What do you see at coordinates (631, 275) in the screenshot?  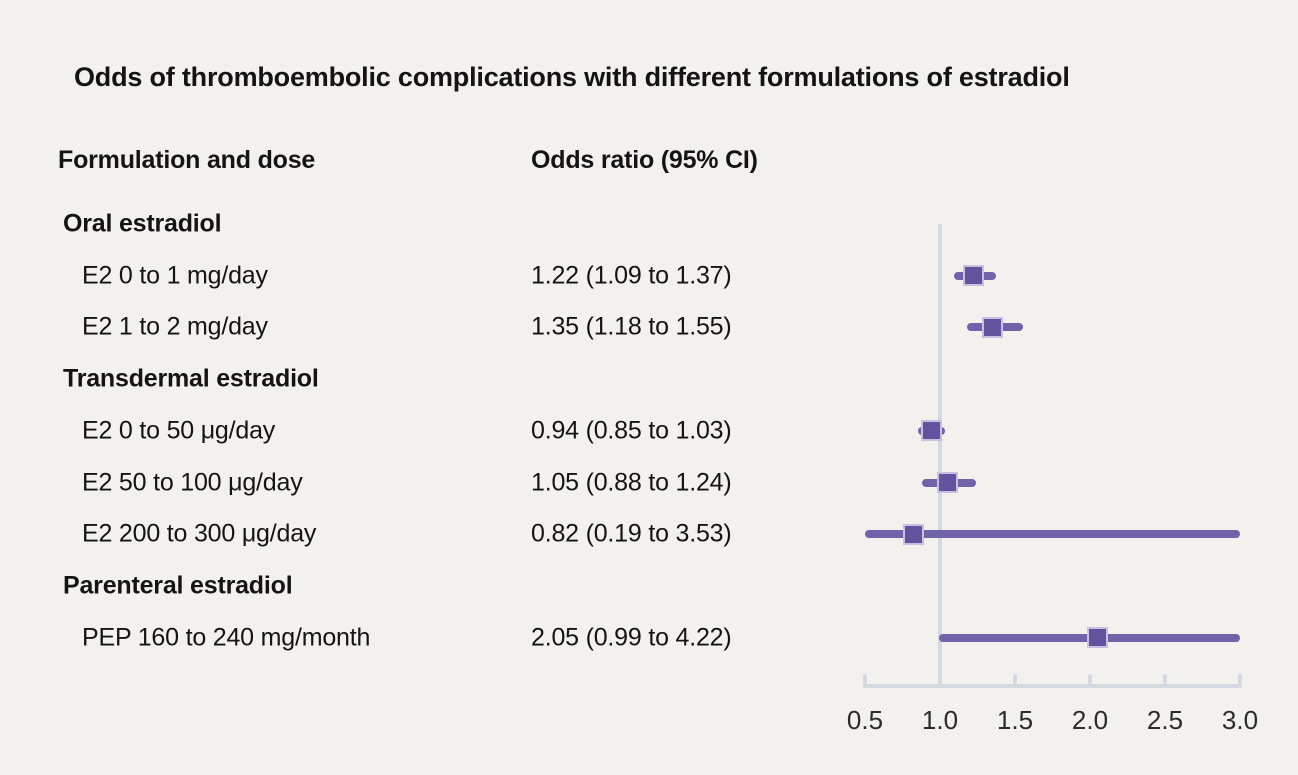 I see `or-value: 1.22 (1.09 to 1.37)` at bounding box center [631, 275].